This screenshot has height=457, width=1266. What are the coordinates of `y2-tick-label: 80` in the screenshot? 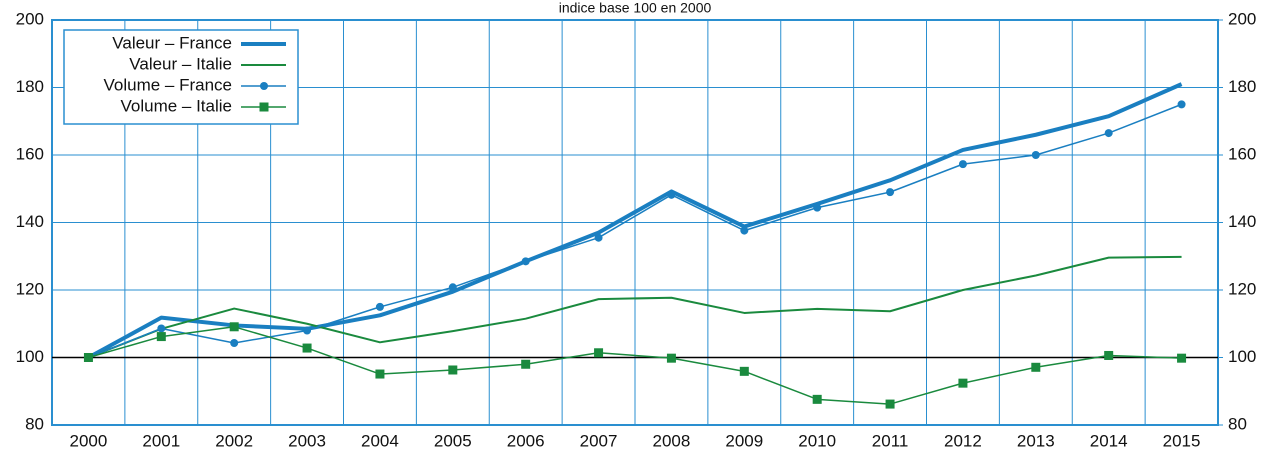 It's located at (1237, 423).